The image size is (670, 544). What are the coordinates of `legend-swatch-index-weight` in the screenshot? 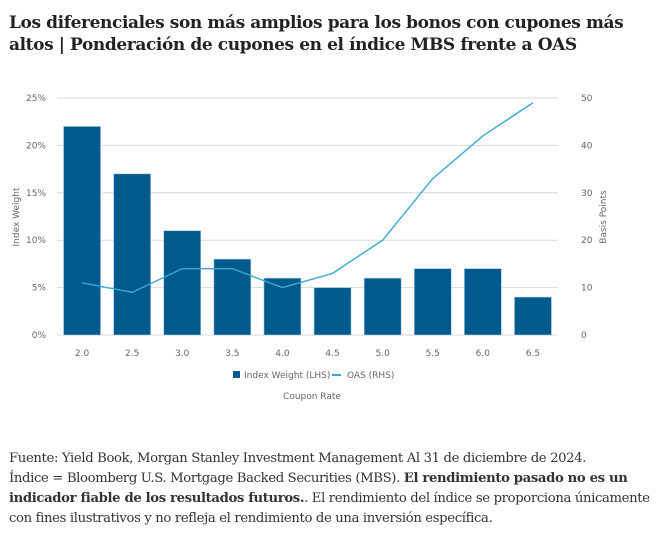 It's located at (236, 374).